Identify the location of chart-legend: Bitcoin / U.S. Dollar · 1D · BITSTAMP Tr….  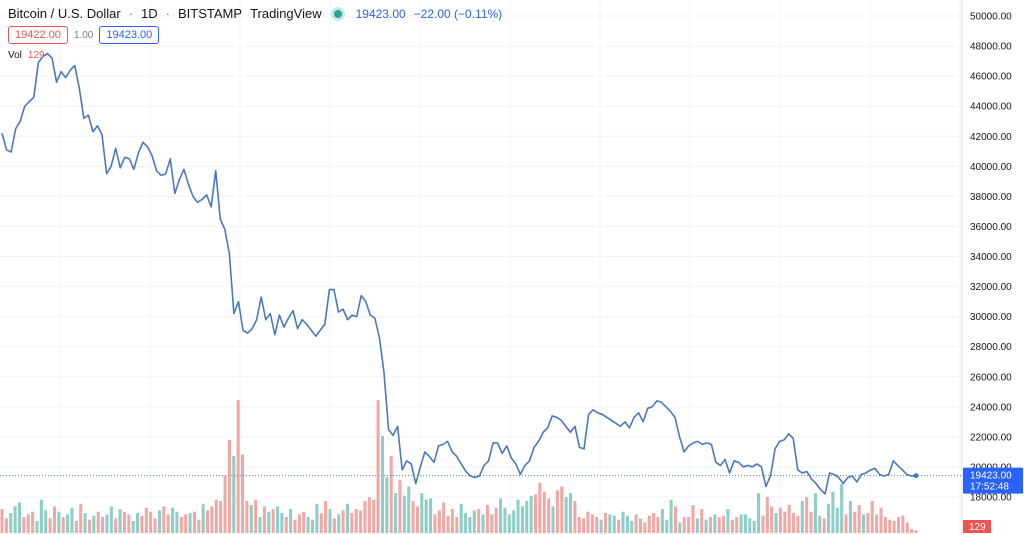
(255, 13).